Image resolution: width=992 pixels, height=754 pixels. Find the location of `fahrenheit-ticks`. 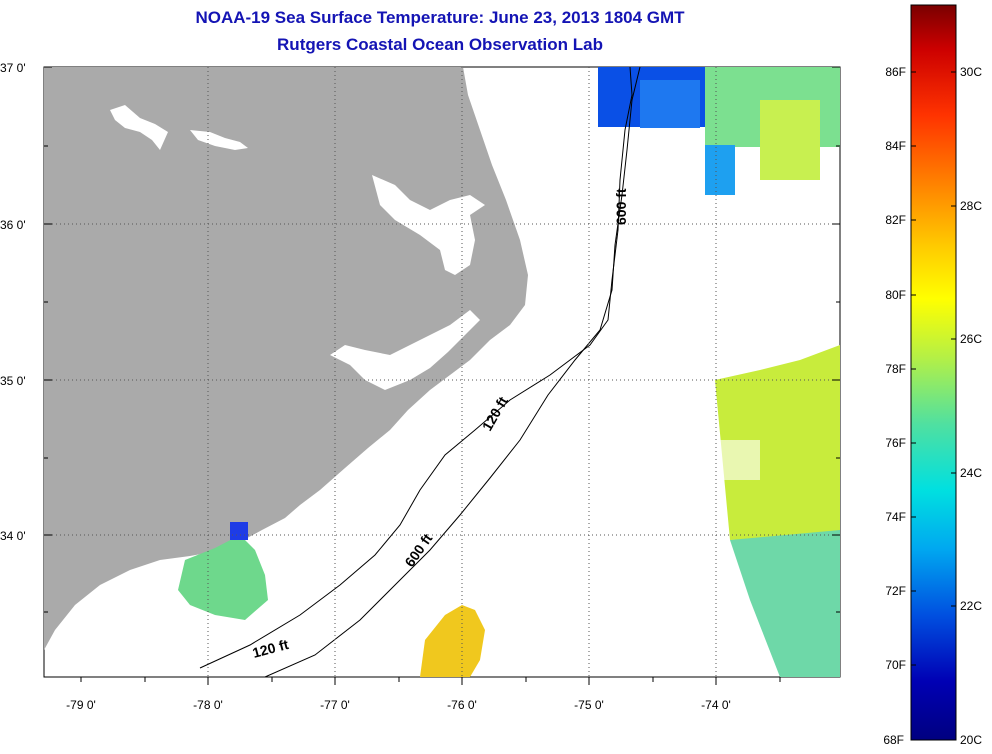

fahrenheit-ticks is located at coordinates (913, 368).